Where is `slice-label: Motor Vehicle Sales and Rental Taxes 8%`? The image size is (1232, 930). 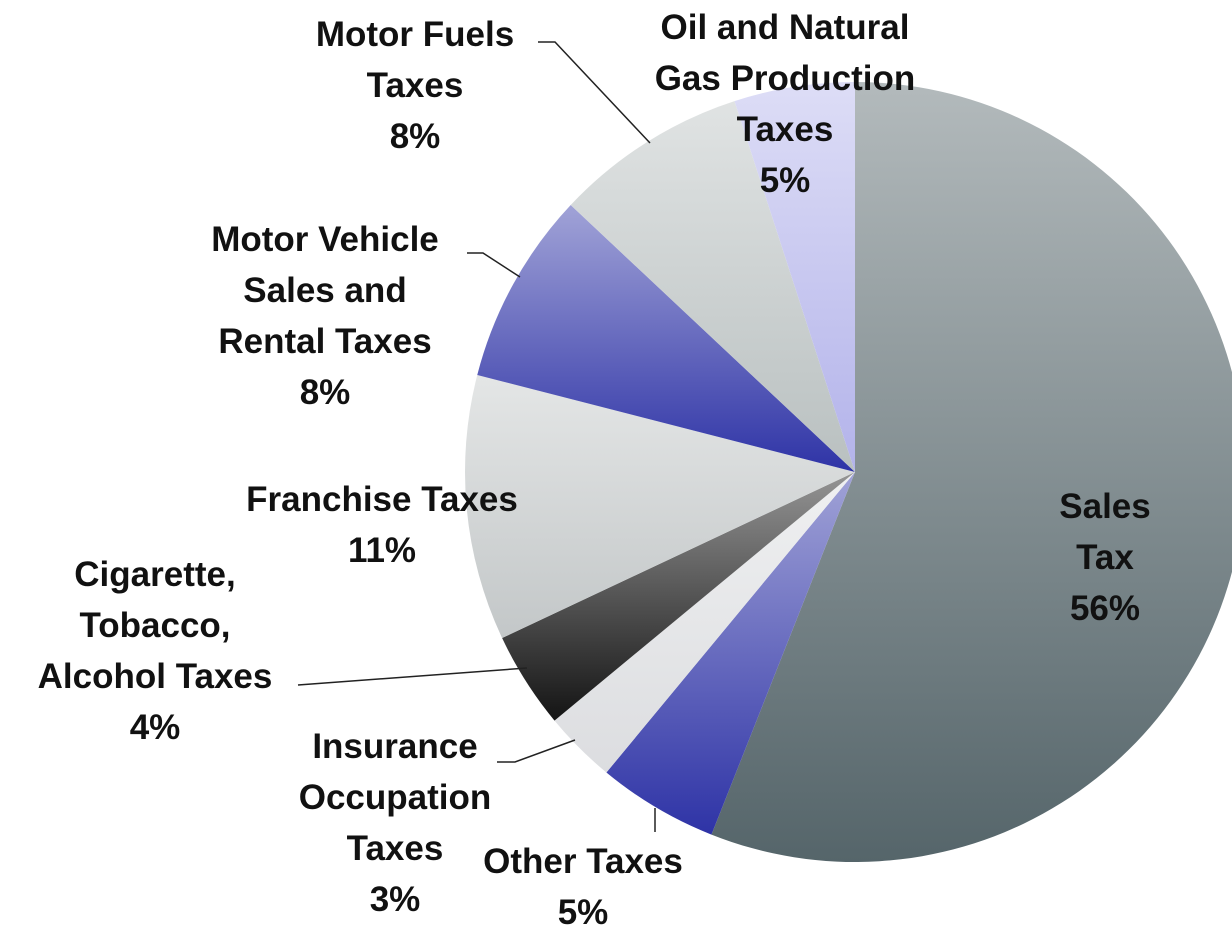 slice-label: Motor Vehicle Sales and Rental Taxes 8% is located at coordinates (325, 316).